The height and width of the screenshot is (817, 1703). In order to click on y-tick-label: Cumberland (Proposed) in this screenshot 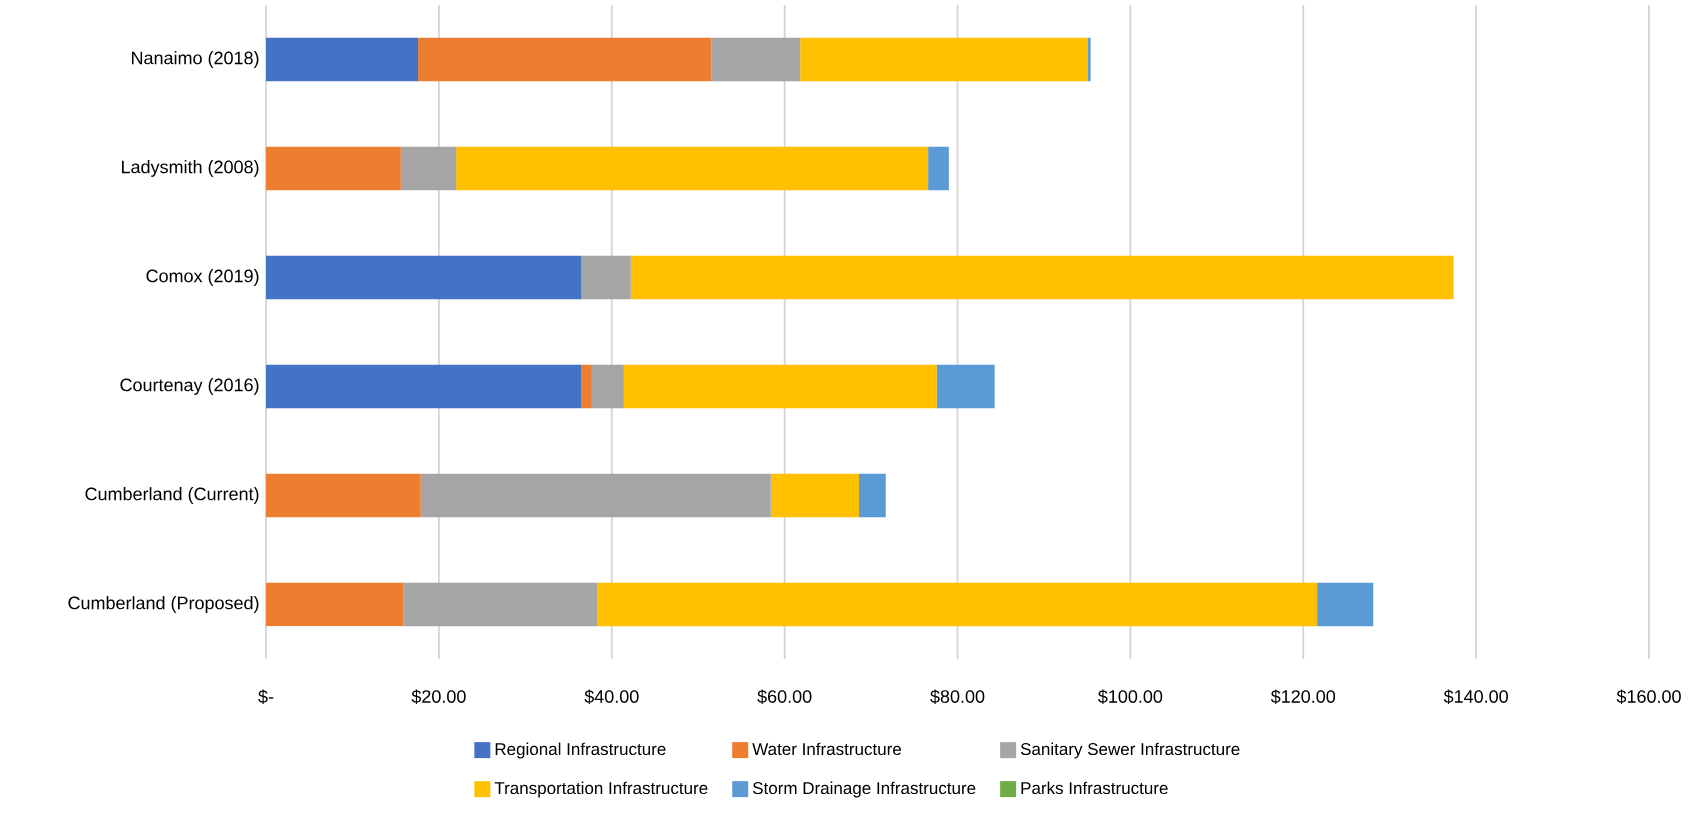, I will do `click(163, 604)`.